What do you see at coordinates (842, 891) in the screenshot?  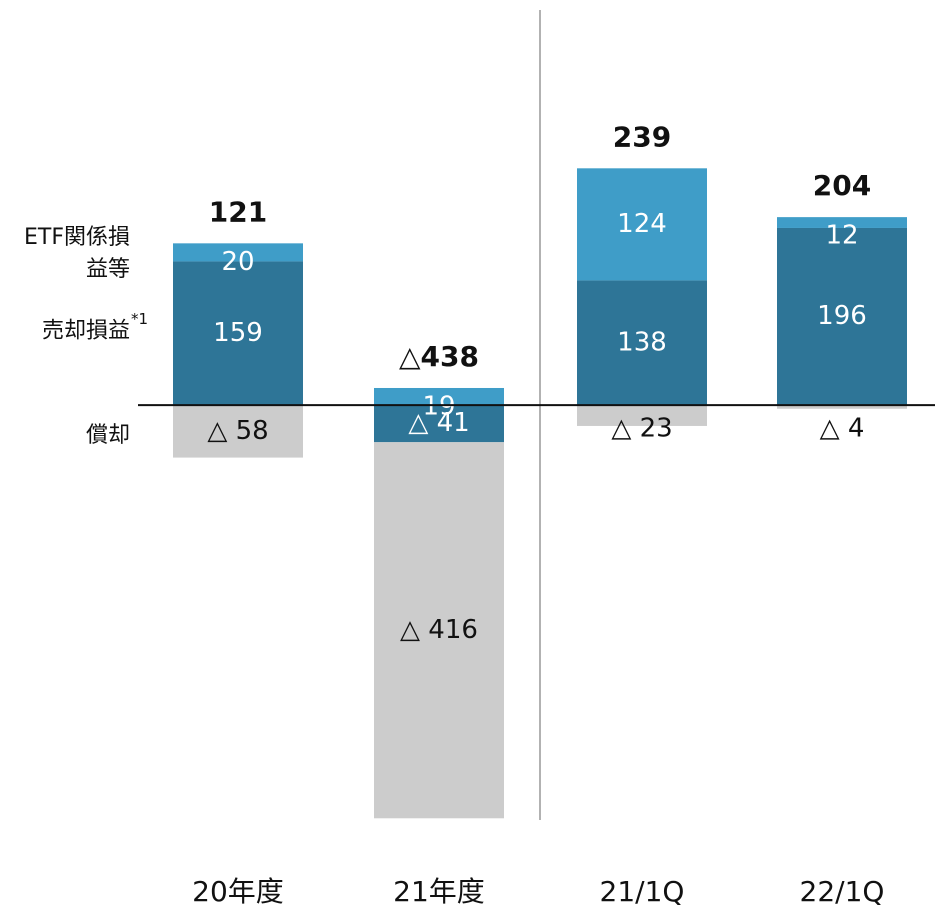 I see `x-tick-label: 22/1Q` at bounding box center [842, 891].